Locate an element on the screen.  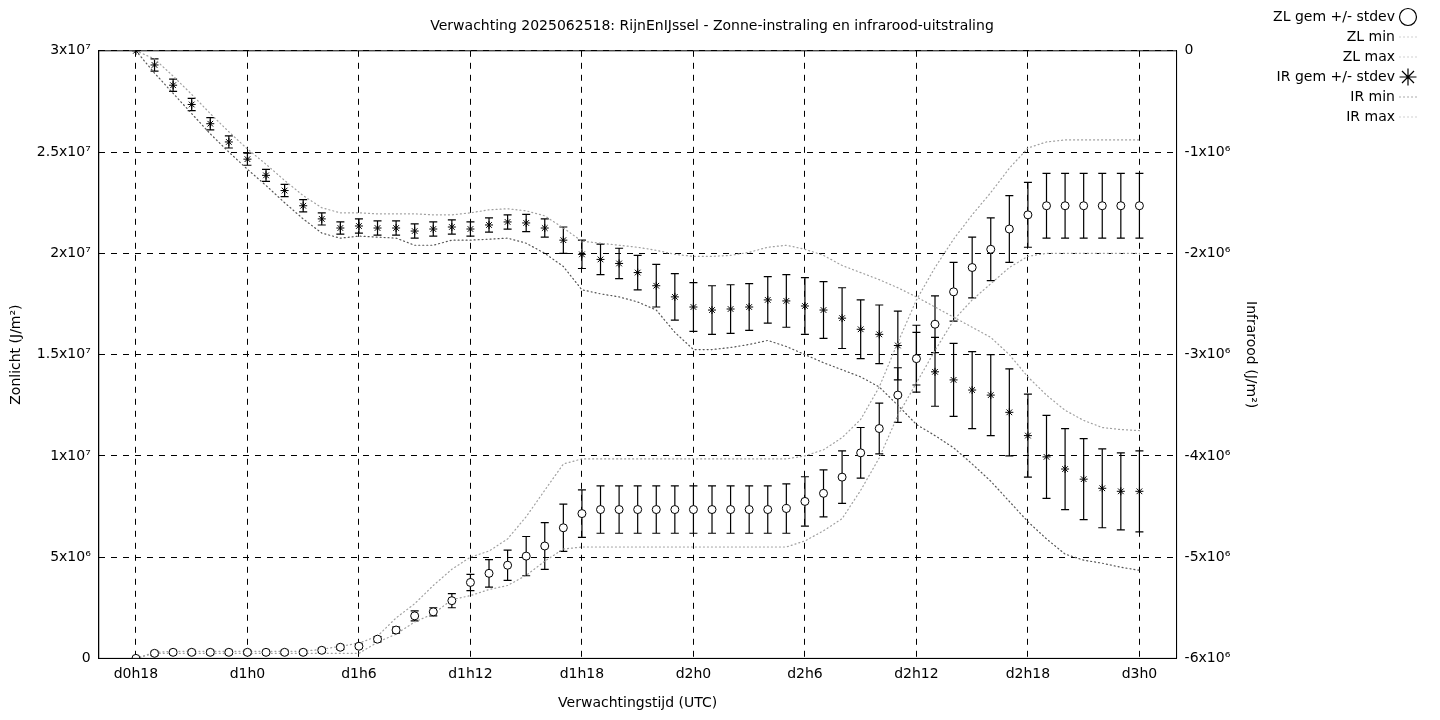
y-tick-label: 2.5x10⁷ is located at coordinates (63, 150).